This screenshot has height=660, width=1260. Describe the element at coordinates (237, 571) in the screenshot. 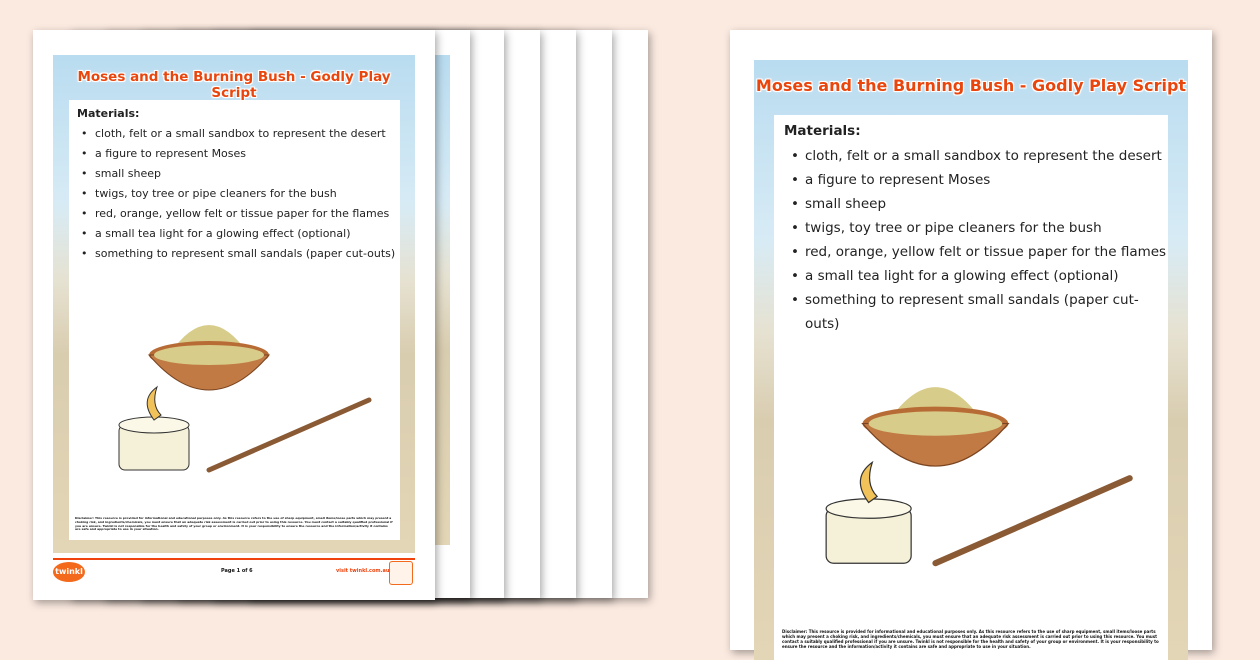

I see `page-number: Page 1 of 6` at that location.